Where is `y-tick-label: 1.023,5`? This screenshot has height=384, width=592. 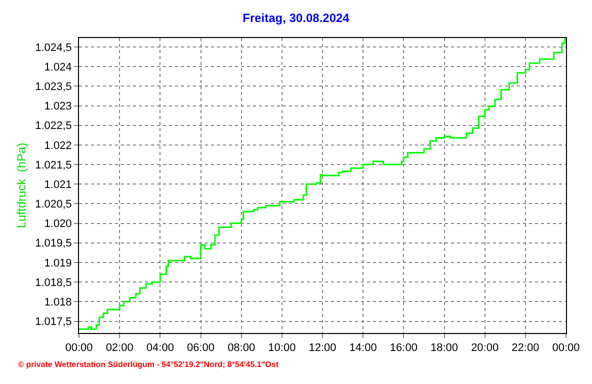
y-tick-label: 1.023,5 is located at coordinates (53, 87).